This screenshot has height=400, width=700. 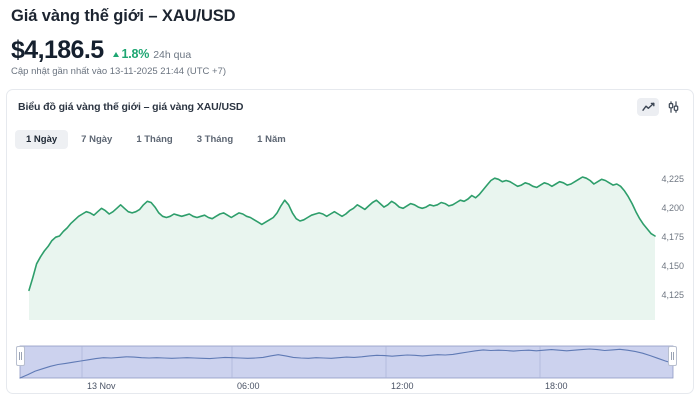 I want to click on navigator-line, so click(x=346, y=363).